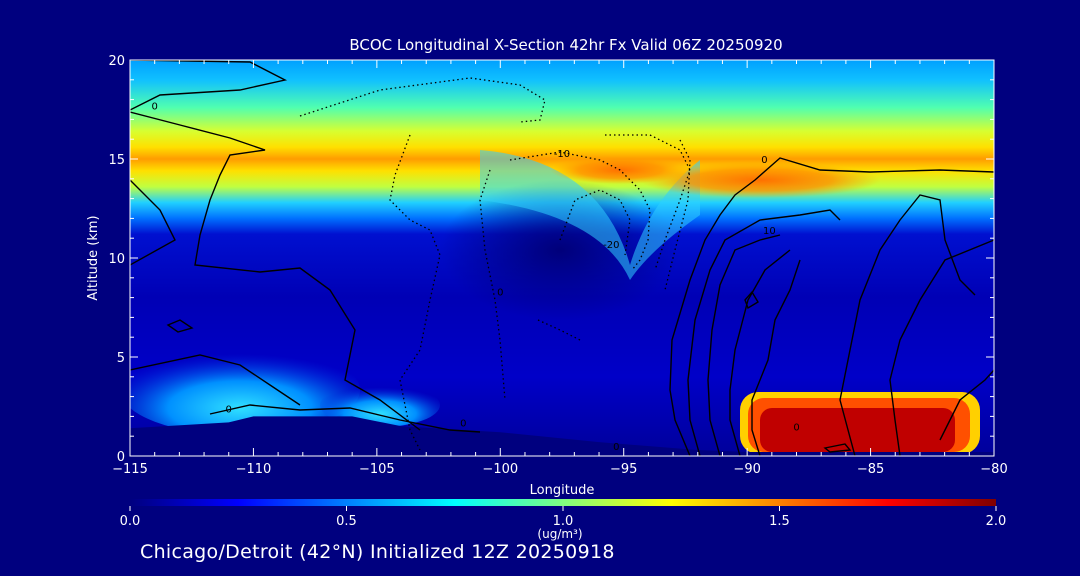 The height and width of the screenshot is (576, 1080). What do you see at coordinates (769, 231) in the screenshot?
I see `contour-label: 10` at bounding box center [769, 231].